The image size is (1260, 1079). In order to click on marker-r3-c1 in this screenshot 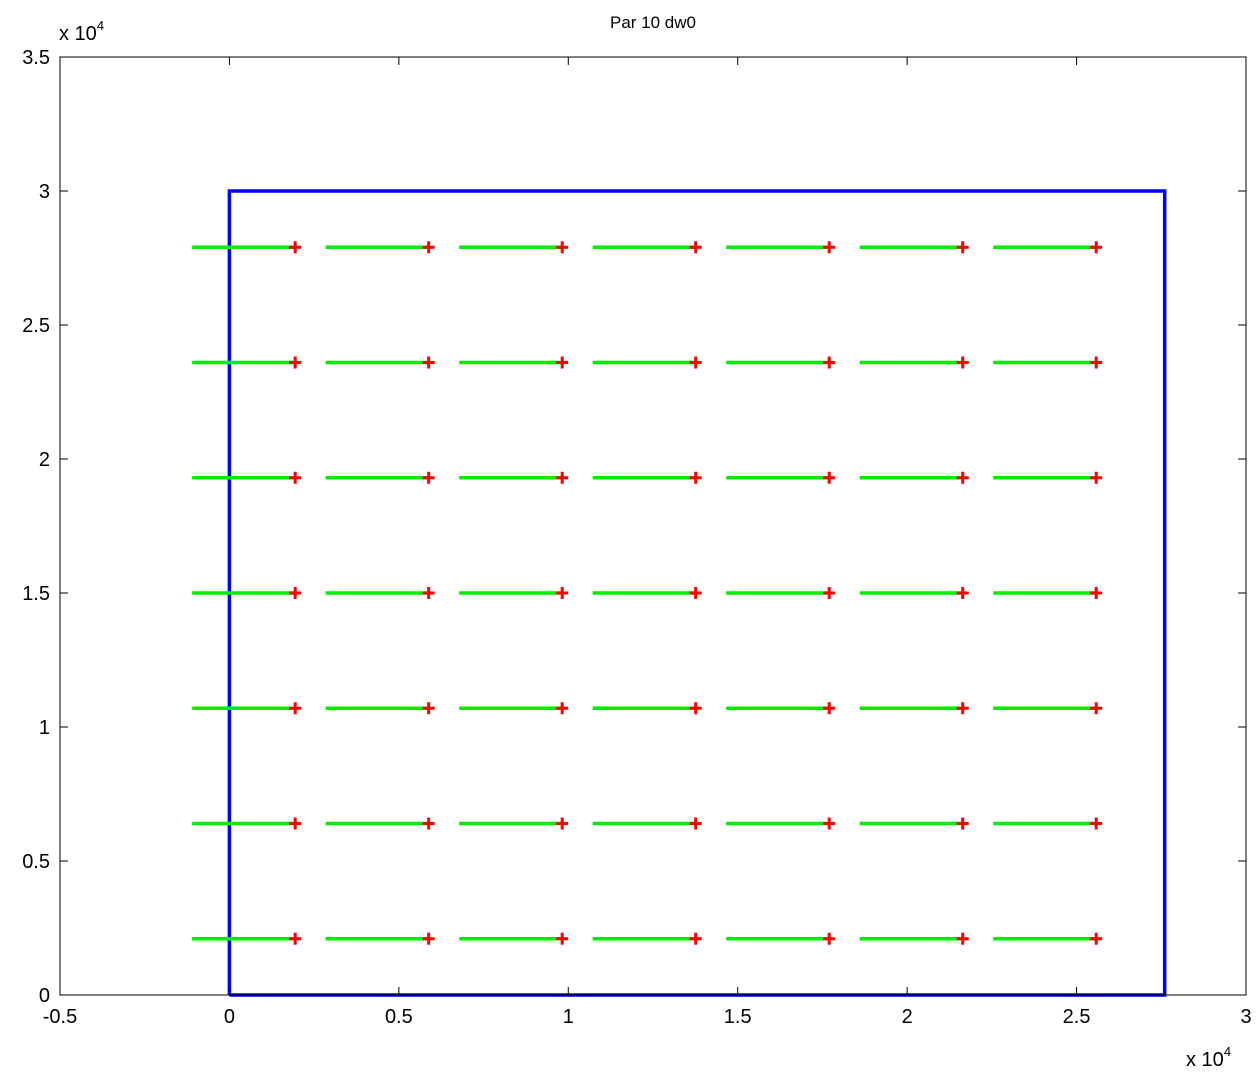, I will do `click(295, 708)`.